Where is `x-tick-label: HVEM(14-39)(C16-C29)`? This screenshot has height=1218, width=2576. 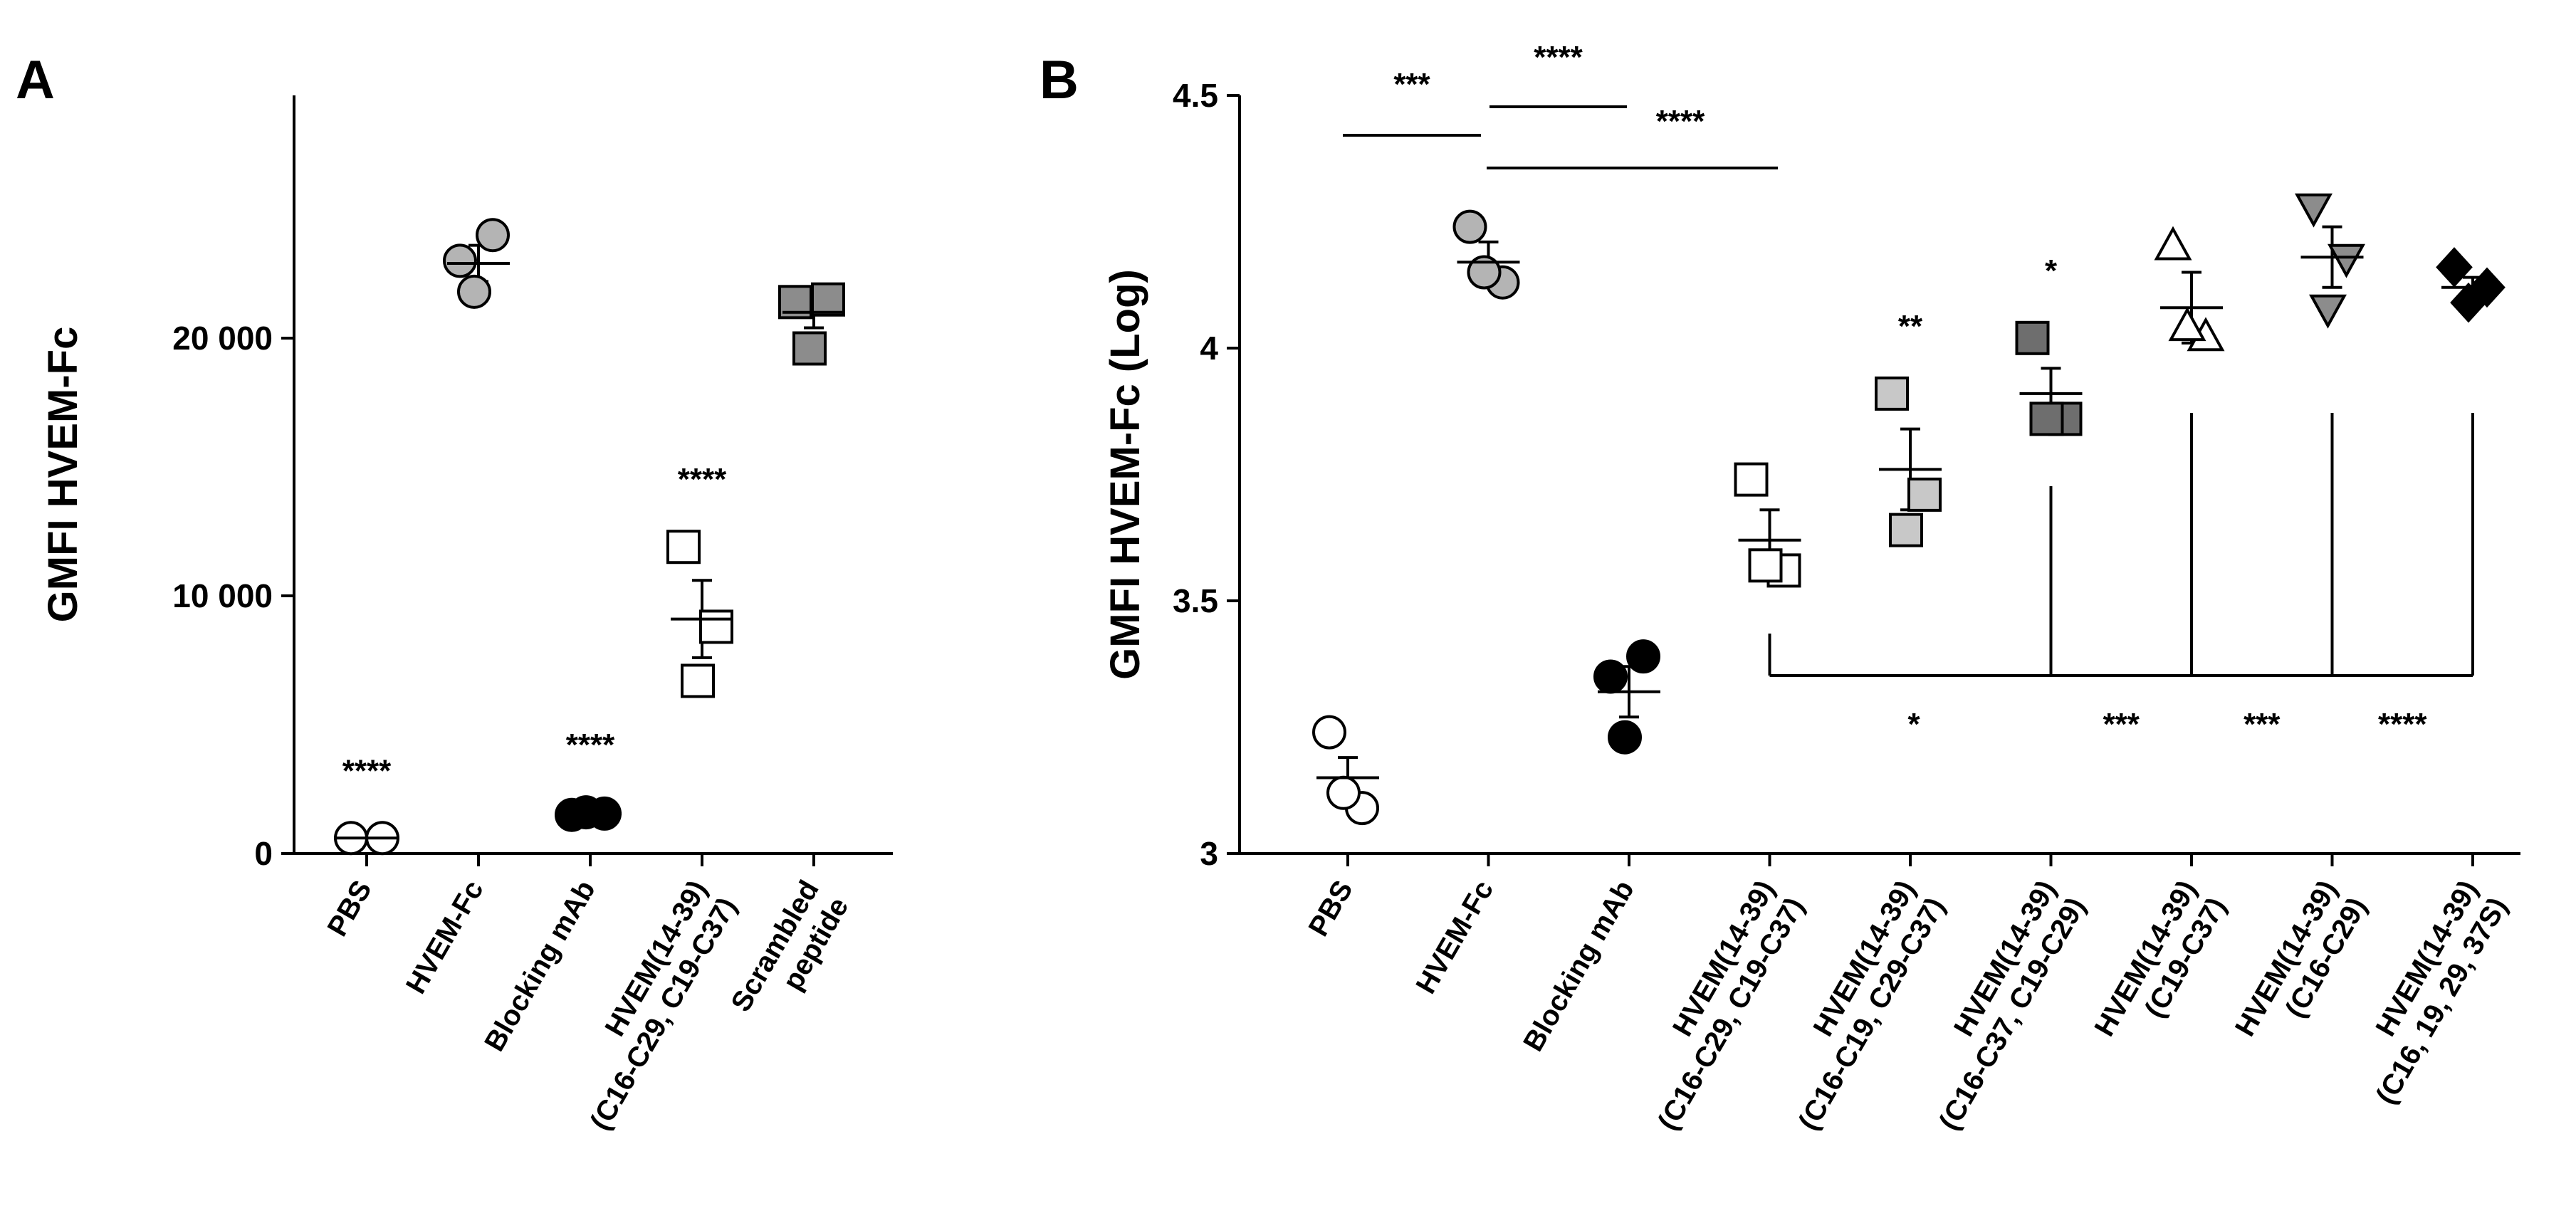 x-tick-label: HVEM(14-39)(C16-C29) is located at coordinates (2301, 967).